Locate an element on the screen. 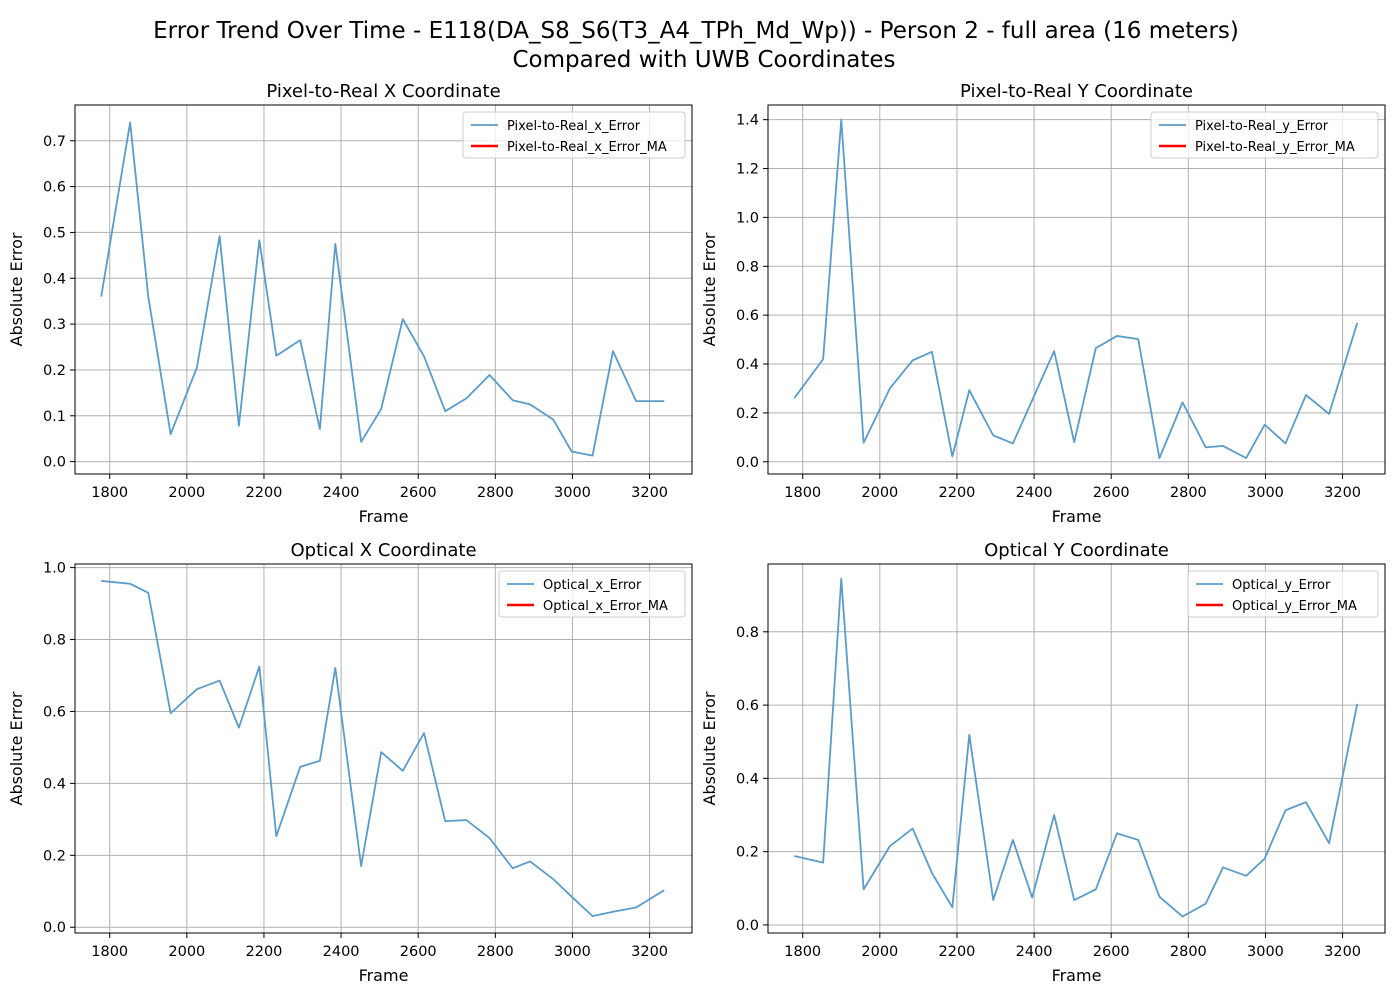 The image size is (1400, 1000). legend-entry: Pixel-to-Real_y_Error is located at coordinates (1262, 126).